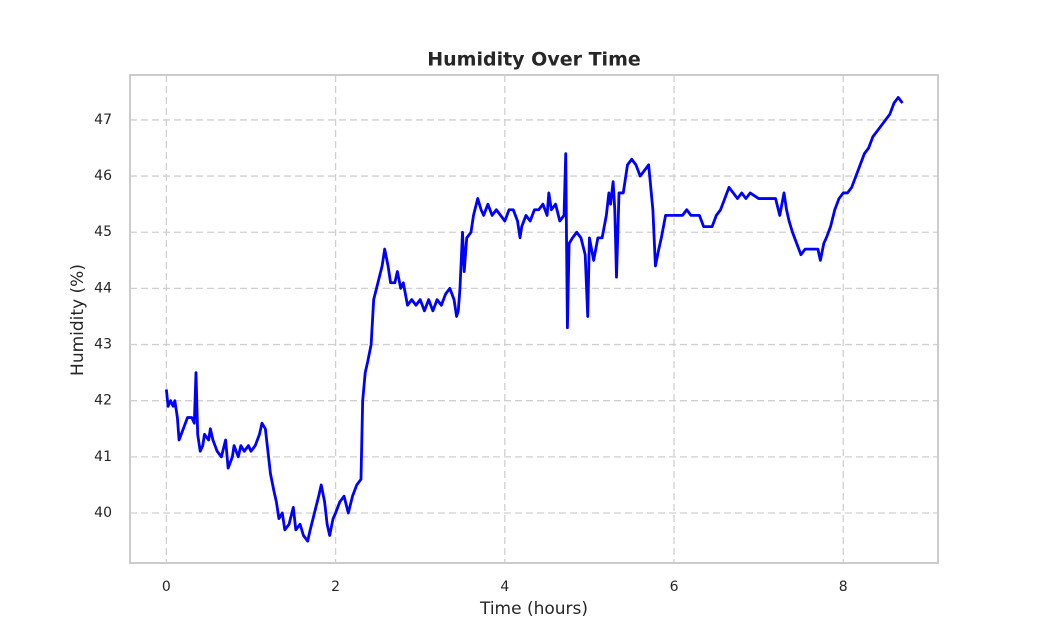  Describe the element at coordinates (103, 176) in the screenshot. I see `y-tick-label: 46` at that location.